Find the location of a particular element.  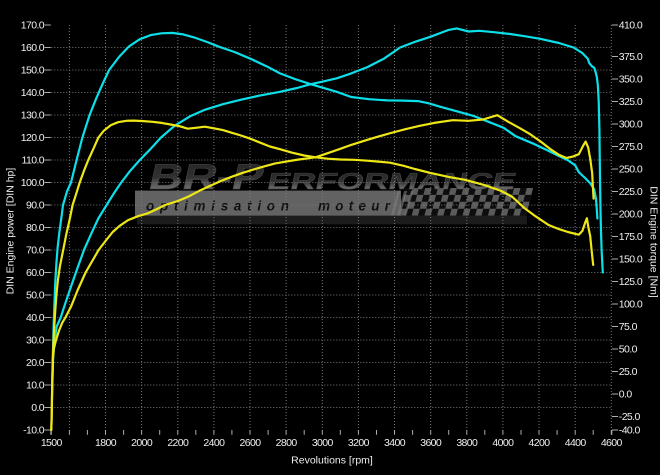

svg-text: 275.0 is located at coordinates (631, 147).